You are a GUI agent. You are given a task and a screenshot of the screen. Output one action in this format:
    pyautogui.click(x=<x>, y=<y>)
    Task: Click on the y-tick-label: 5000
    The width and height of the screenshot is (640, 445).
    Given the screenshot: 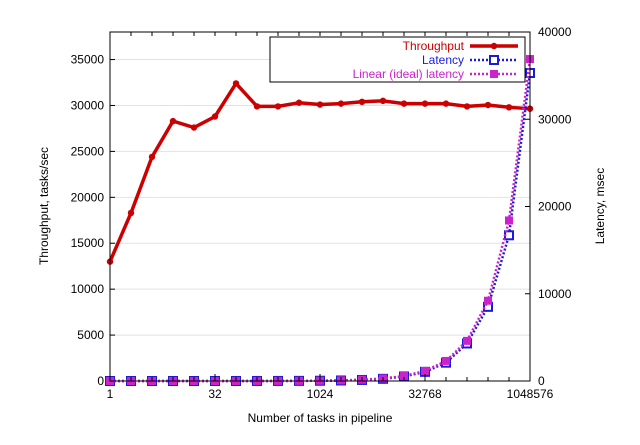 What is the action you would take?
    pyautogui.click(x=90, y=335)
    